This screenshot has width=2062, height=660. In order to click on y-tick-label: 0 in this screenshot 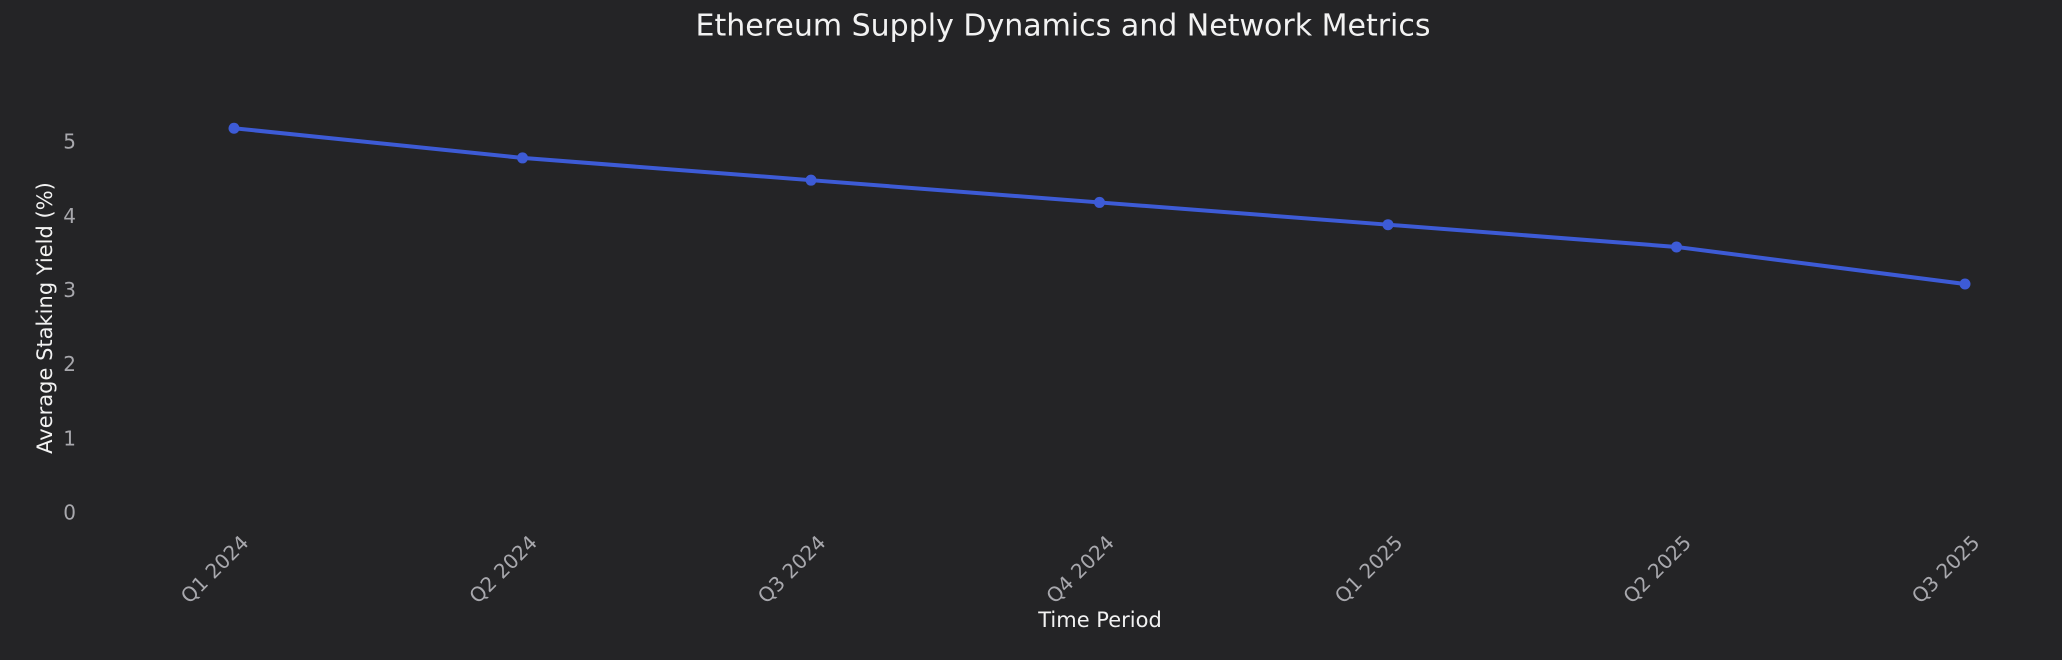, I will do `click(69, 513)`.